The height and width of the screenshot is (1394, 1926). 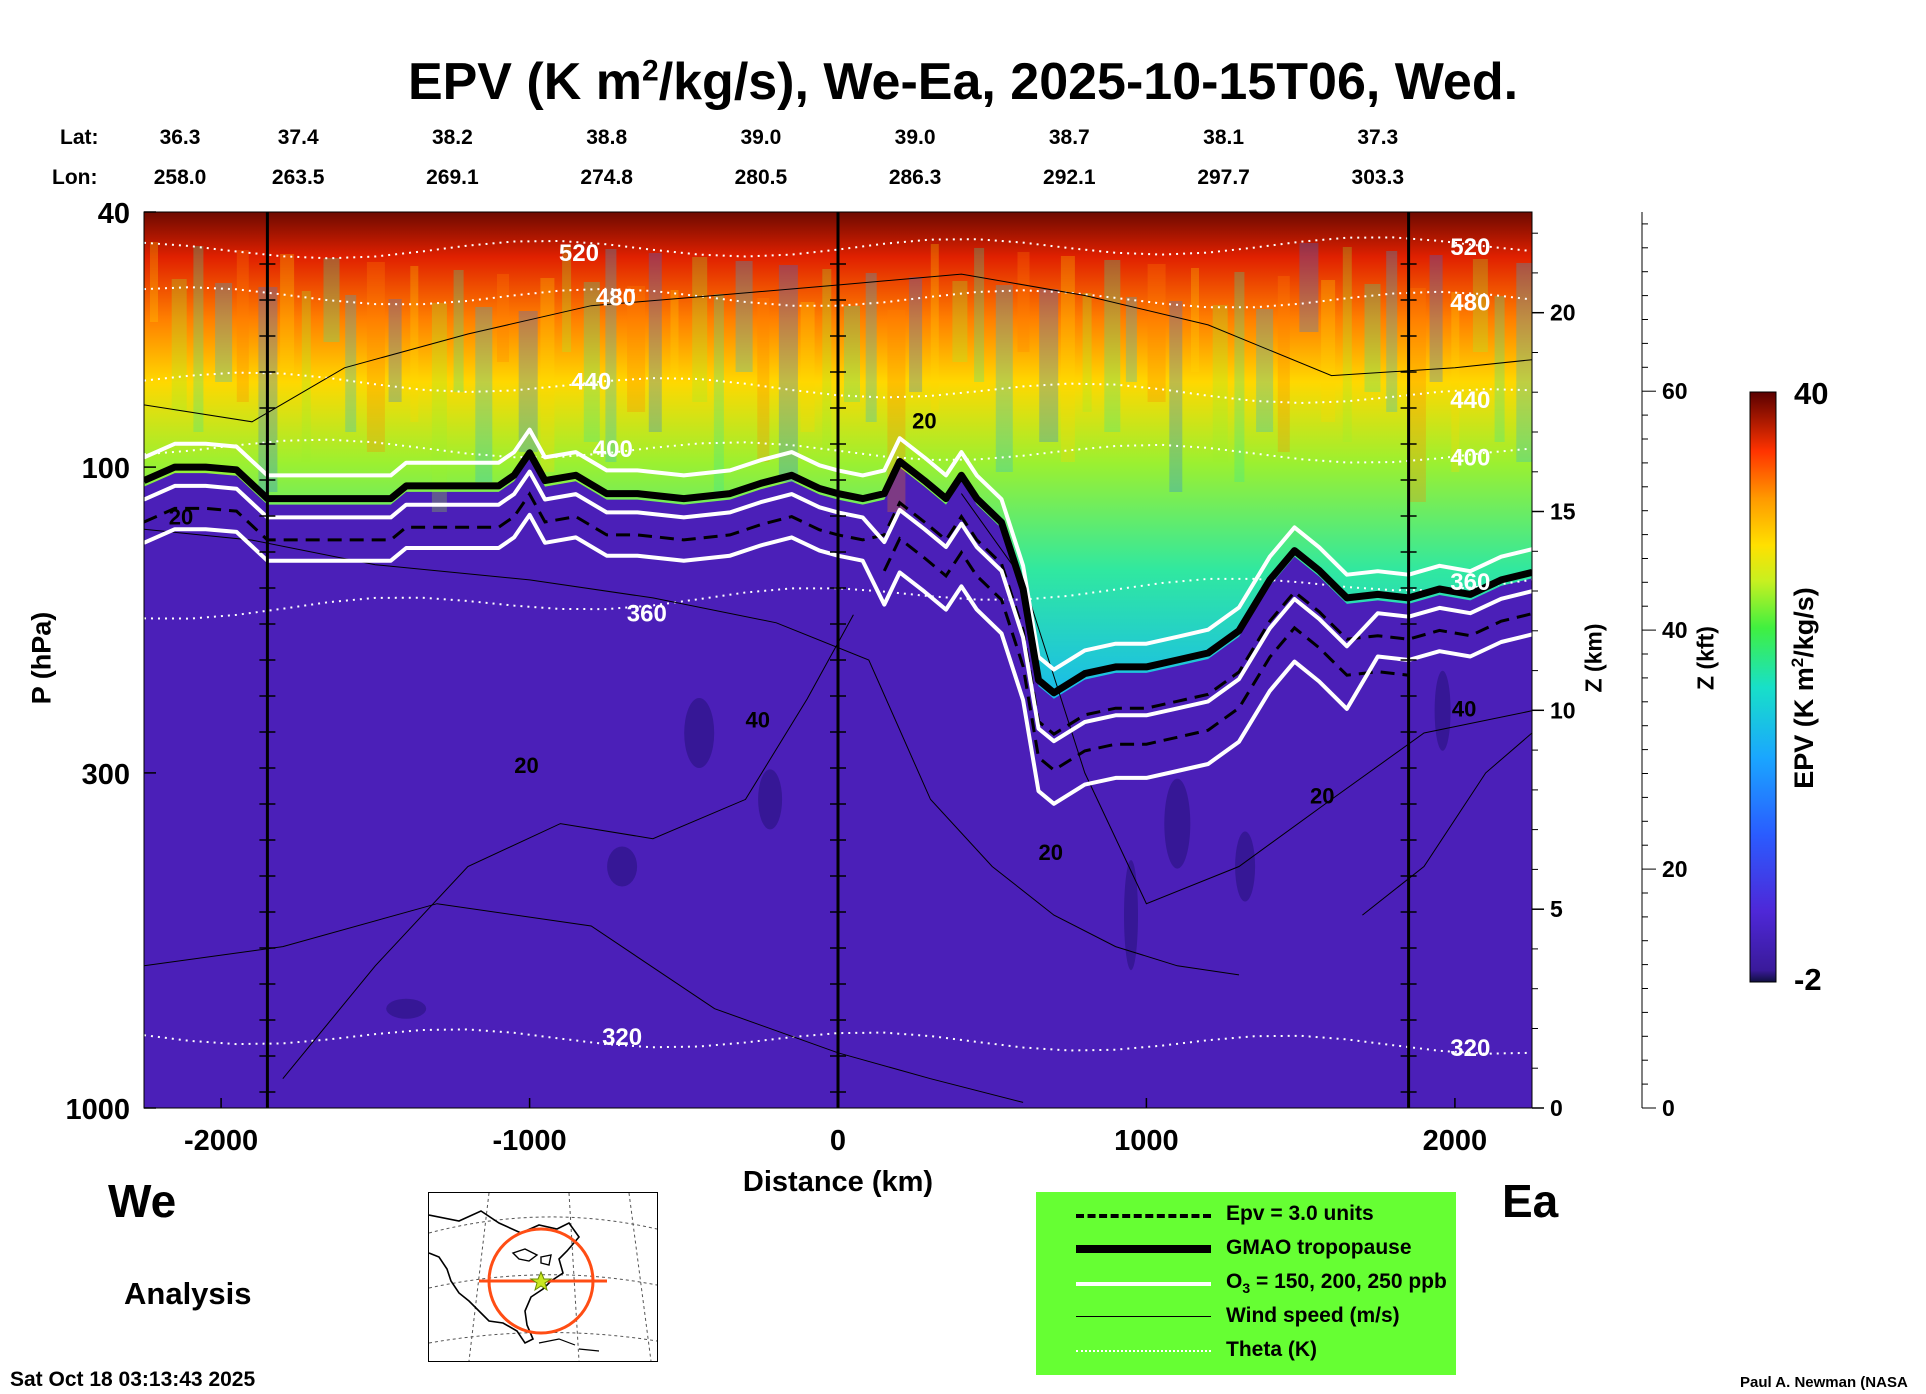 What do you see at coordinates (1246, 1249) in the screenshot?
I see `legend-tropopause: GMAO tropopause` at bounding box center [1246, 1249].